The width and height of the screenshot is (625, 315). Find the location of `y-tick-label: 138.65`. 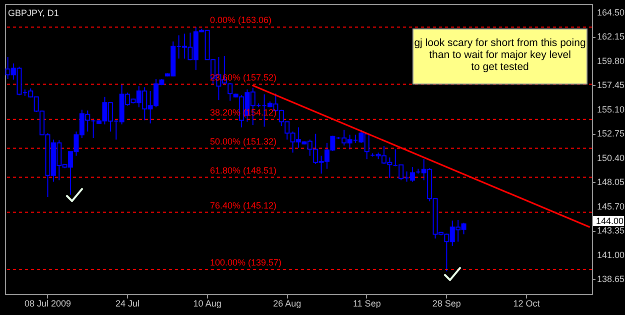

y-tick-label: 138.65 is located at coordinates (611, 279).